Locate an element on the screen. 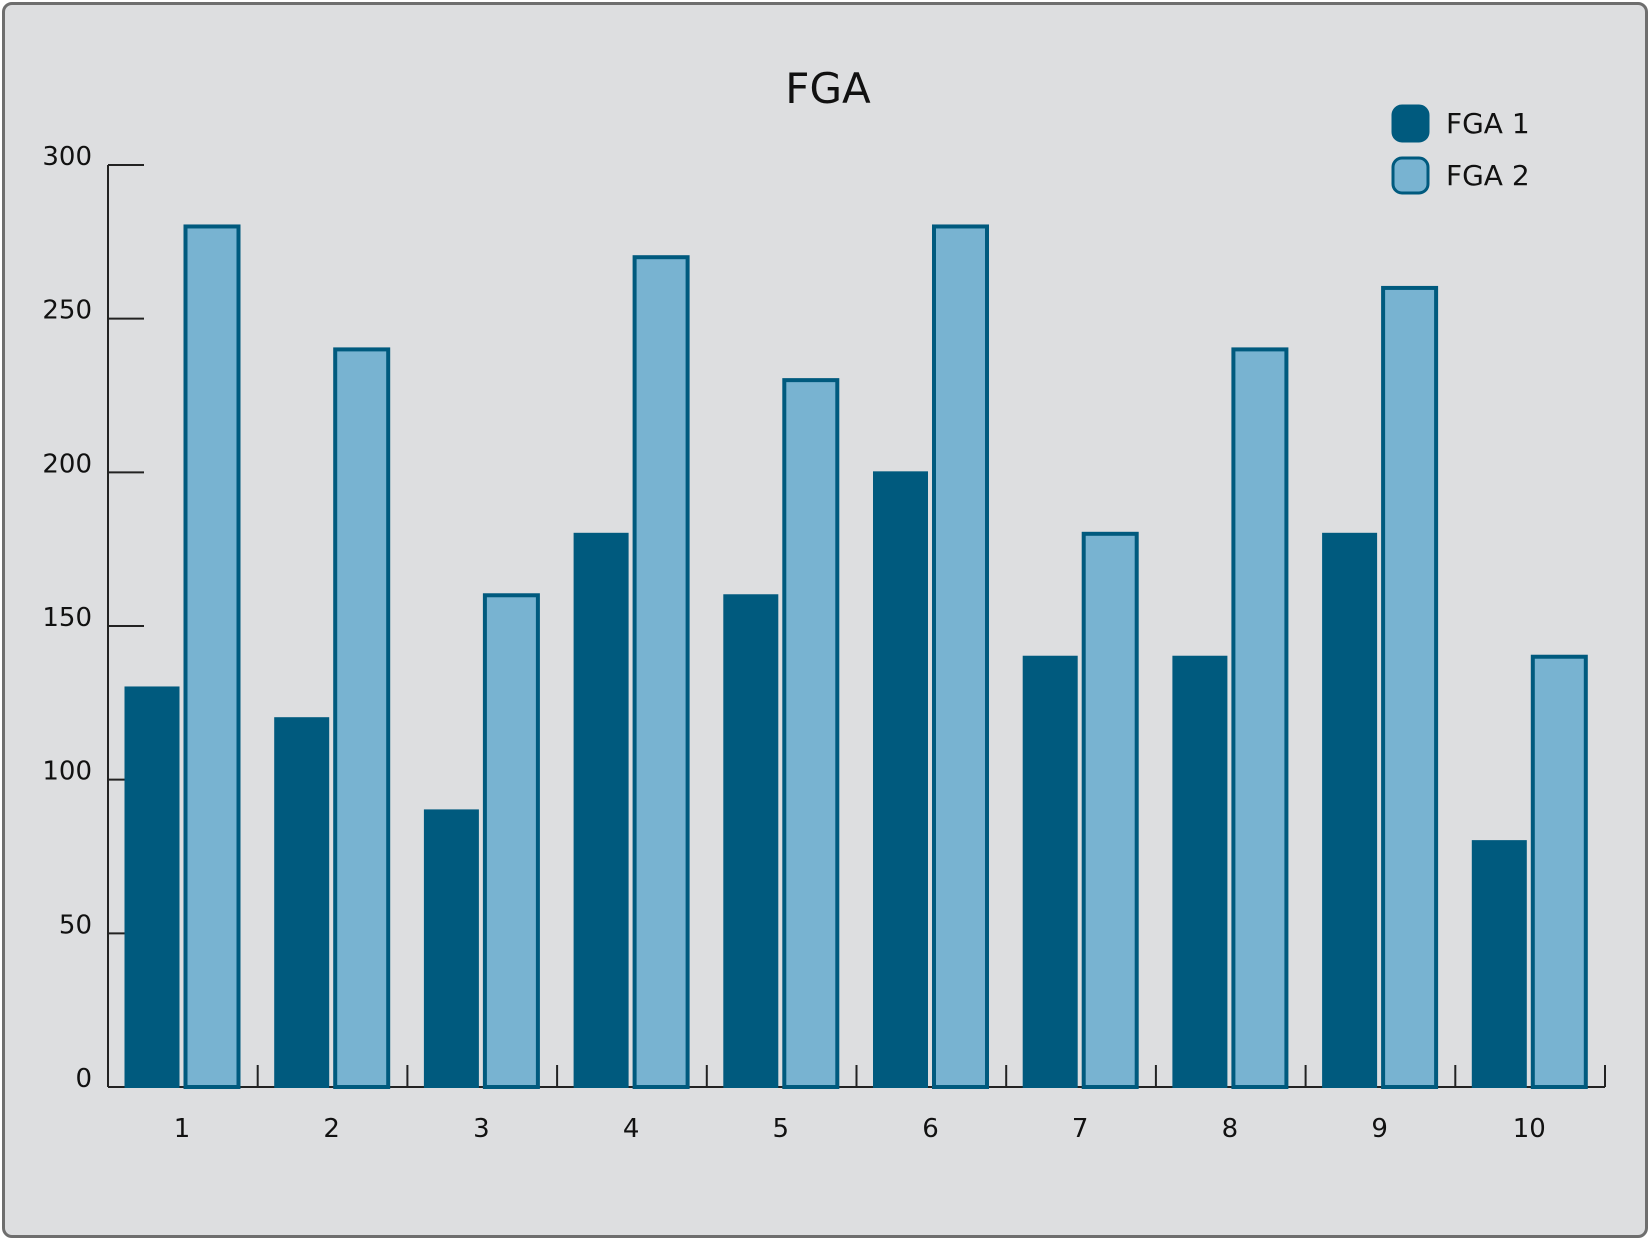 This screenshot has width=1648, height=1238. x-tick-label: 9 is located at coordinates (1379, 1129).